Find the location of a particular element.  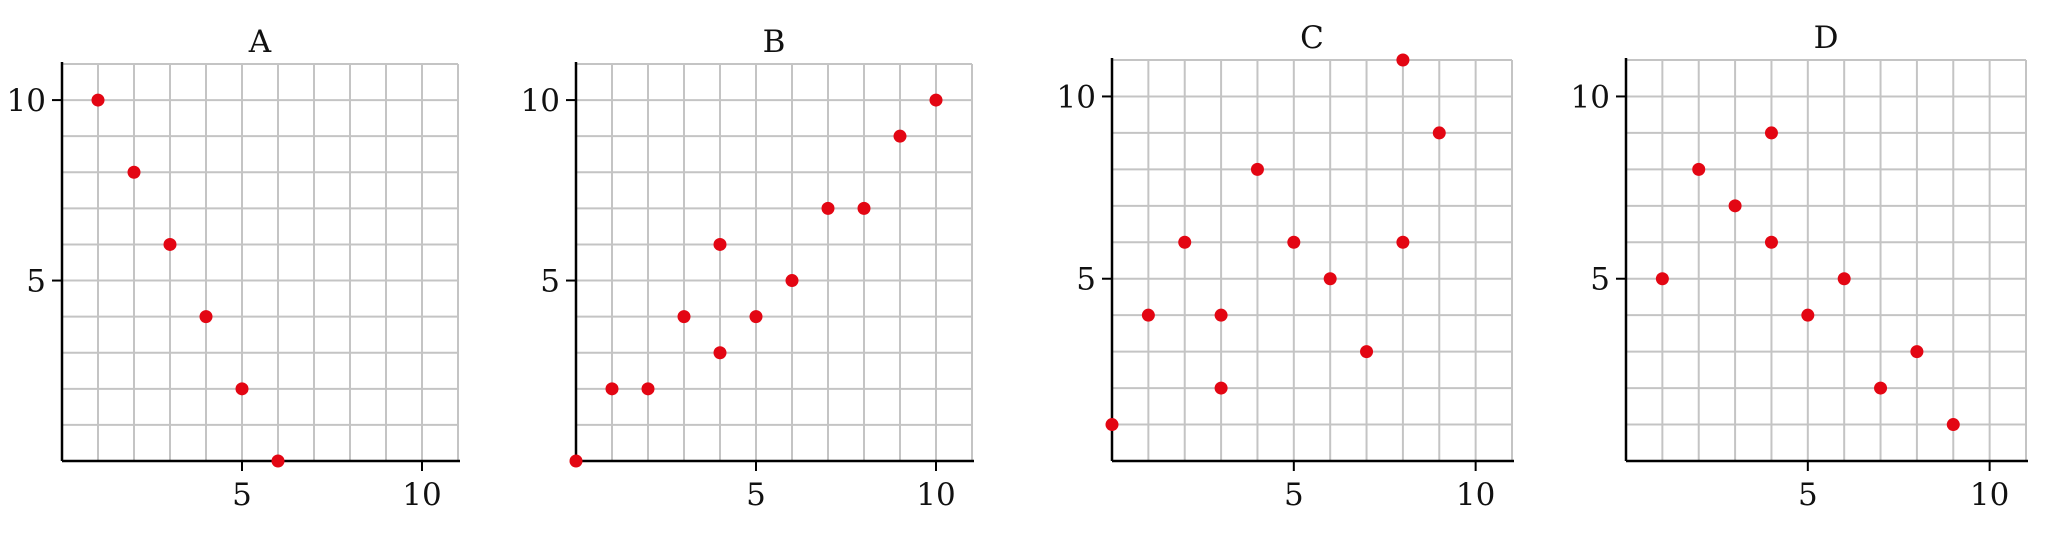

chart-title: D is located at coordinates (1826, 38).